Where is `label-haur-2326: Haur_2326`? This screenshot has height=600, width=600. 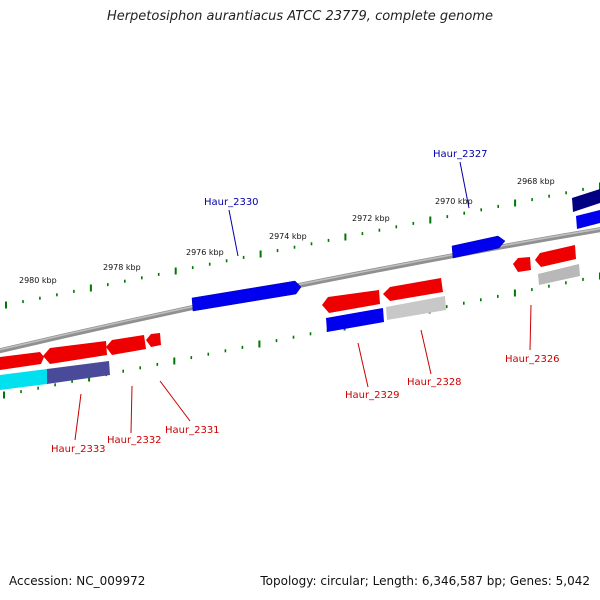 label-haur-2326: Haur_2326 is located at coordinates (532, 359).